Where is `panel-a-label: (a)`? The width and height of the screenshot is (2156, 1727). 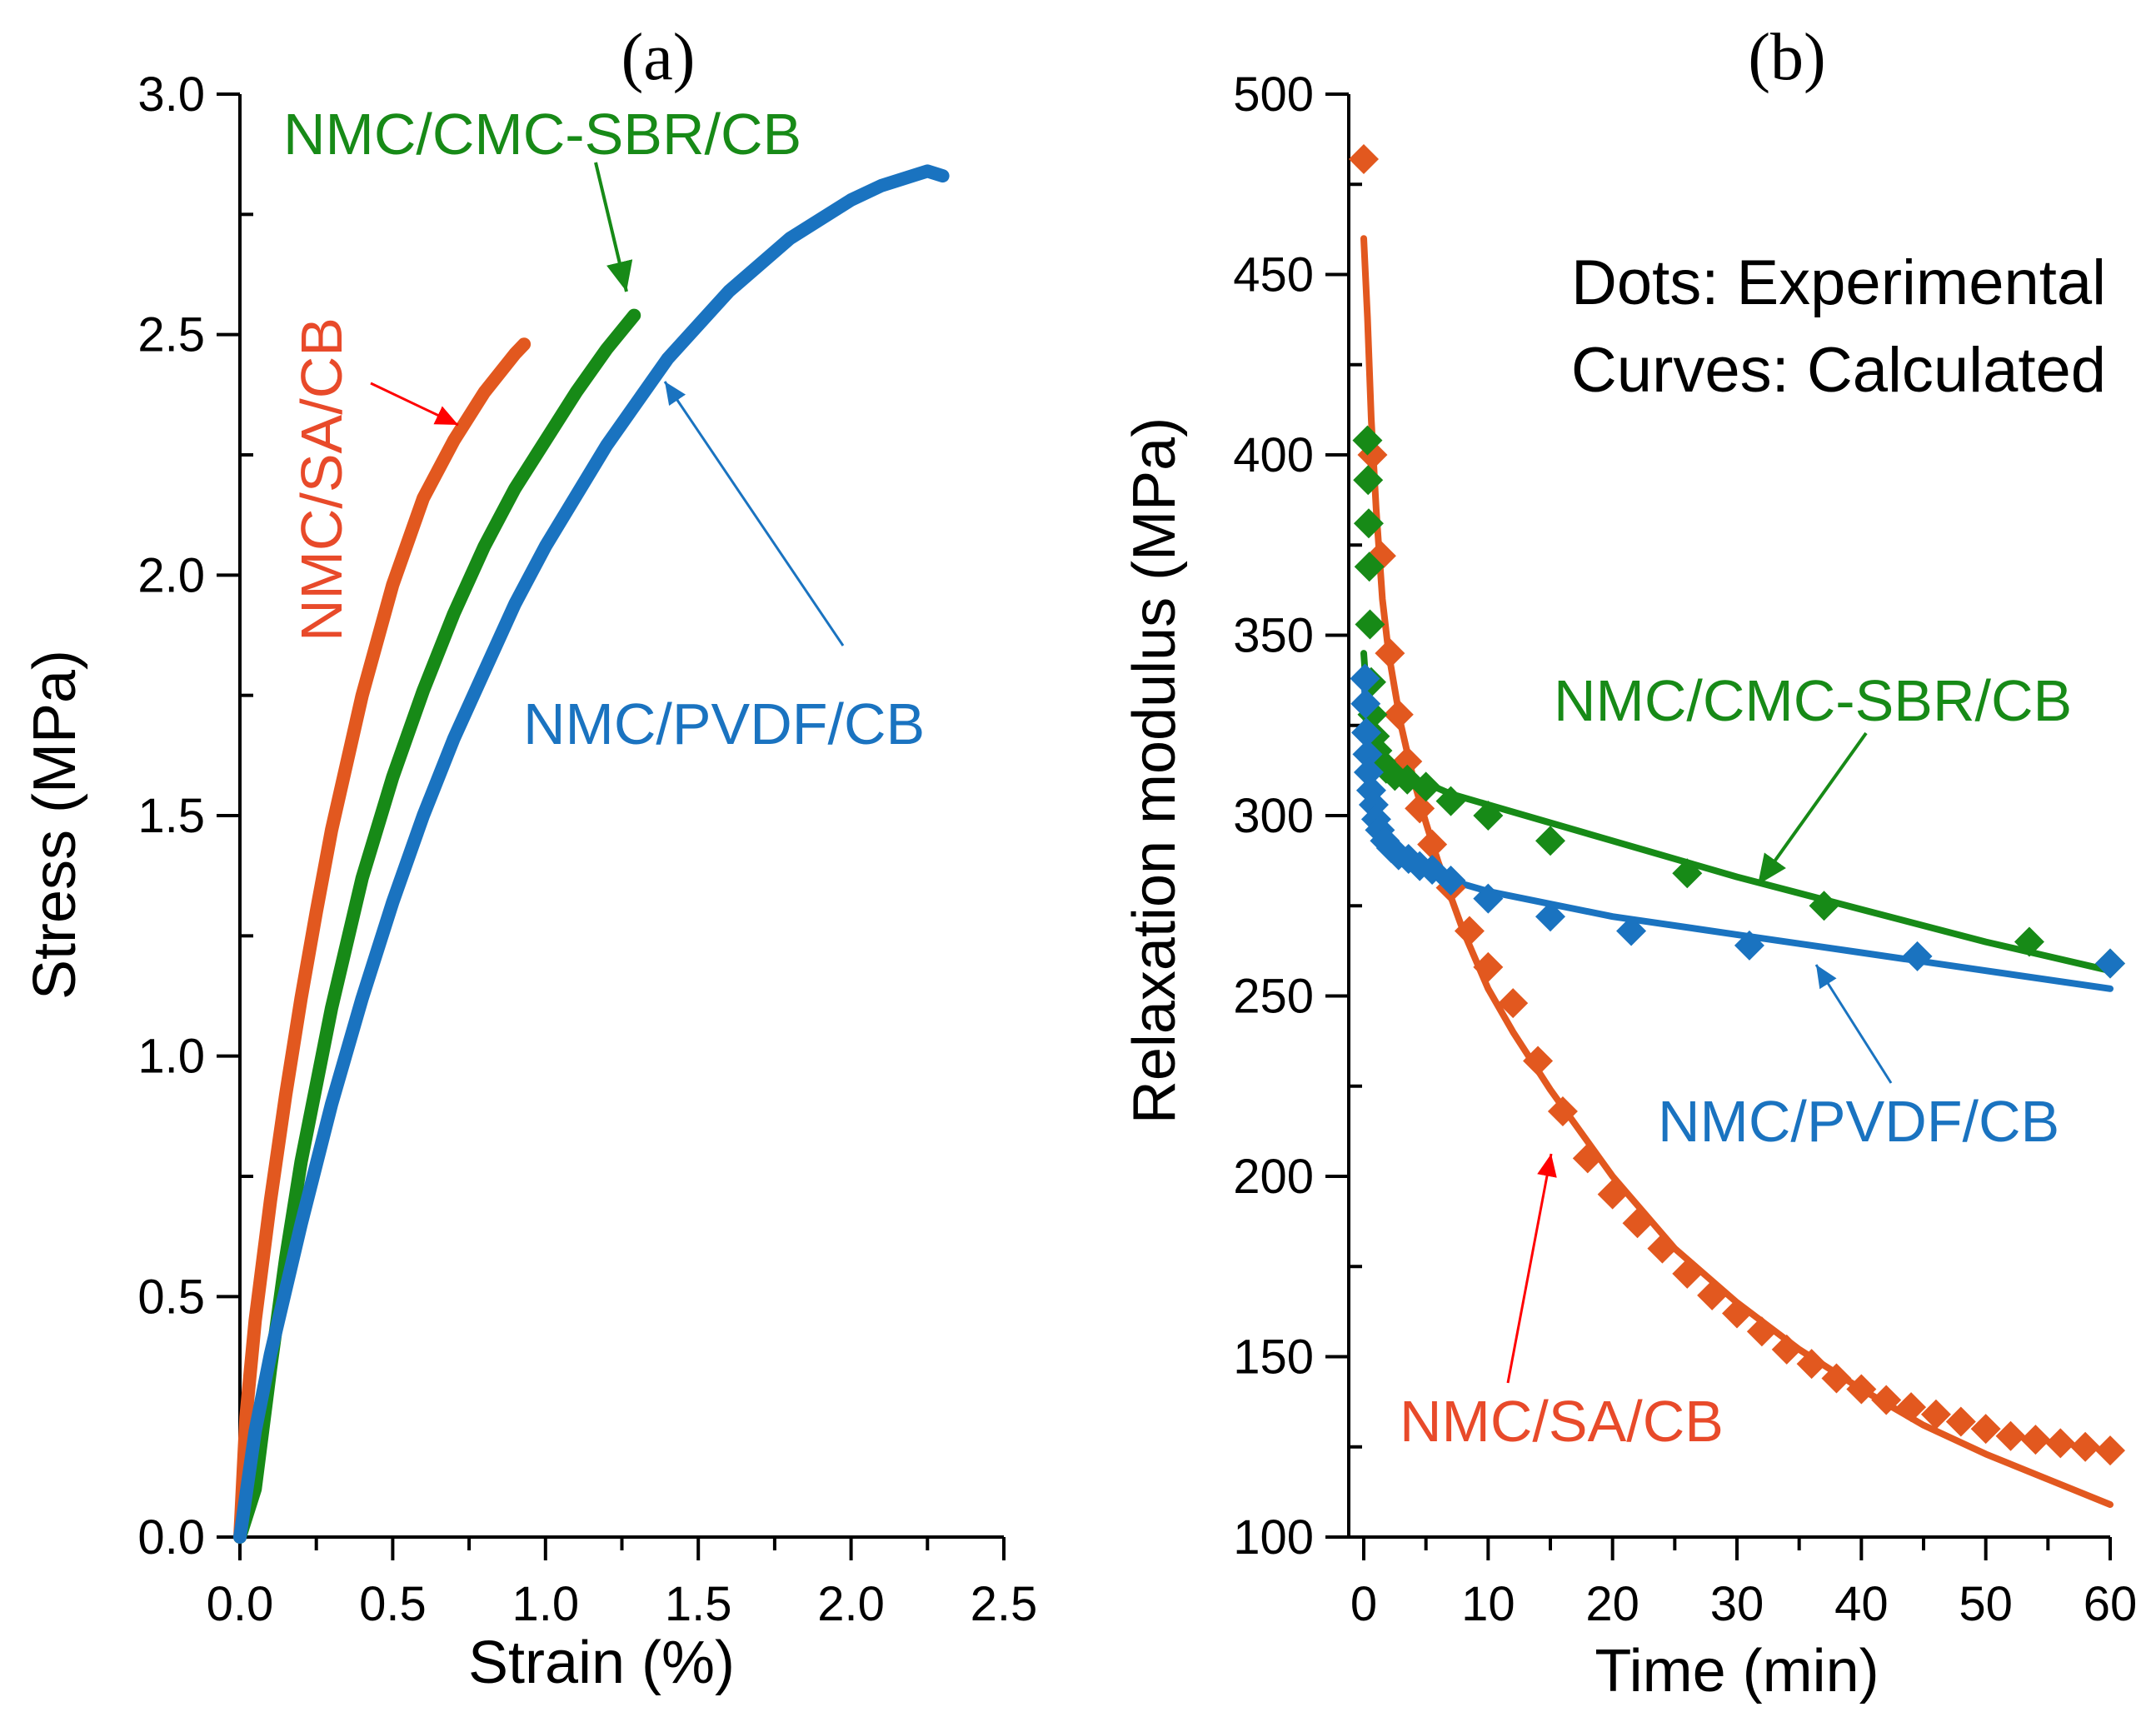
panel-a-label: (a) is located at coordinates (658, 58).